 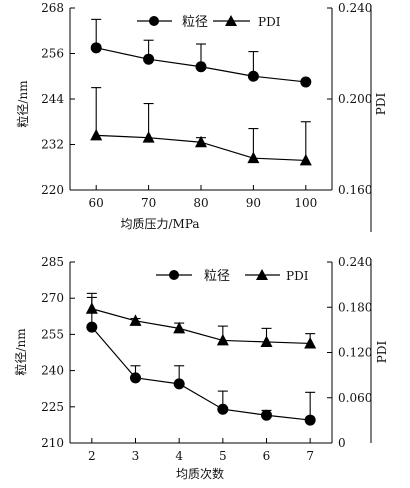 What do you see at coordinates (52, 190) in the screenshot?
I see `y-tick-label: 220` at bounding box center [52, 190].